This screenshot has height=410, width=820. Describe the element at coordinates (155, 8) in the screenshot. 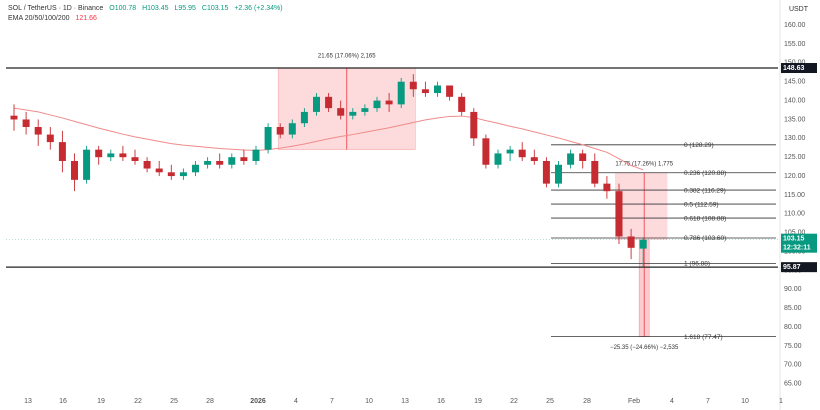

I see `high-value: H103.45` at that location.